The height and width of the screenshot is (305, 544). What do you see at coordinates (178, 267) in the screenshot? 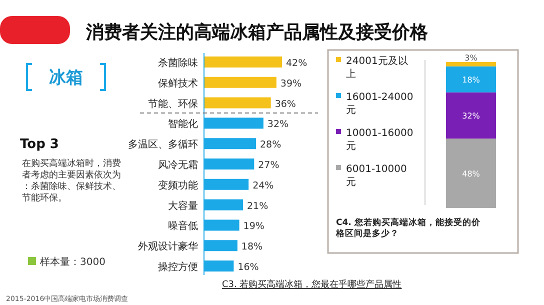
I see `y-tick-label: 操控方便` at bounding box center [178, 267].